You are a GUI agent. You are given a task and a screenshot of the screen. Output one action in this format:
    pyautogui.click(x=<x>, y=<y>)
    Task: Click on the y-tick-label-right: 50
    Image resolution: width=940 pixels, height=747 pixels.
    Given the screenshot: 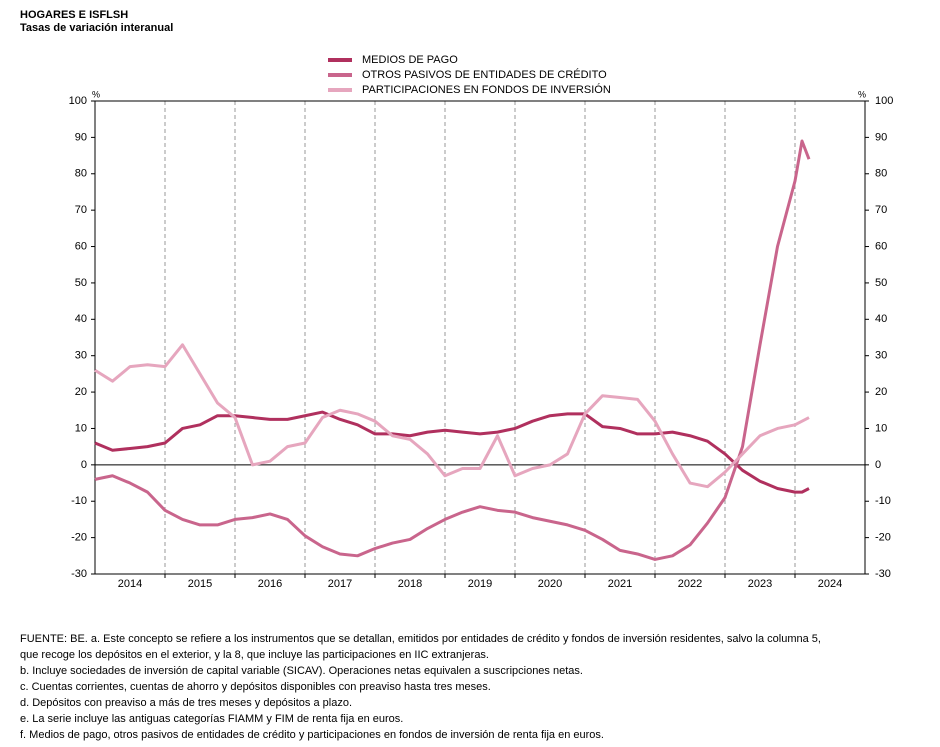 What is the action you would take?
    pyautogui.click(x=881, y=283)
    